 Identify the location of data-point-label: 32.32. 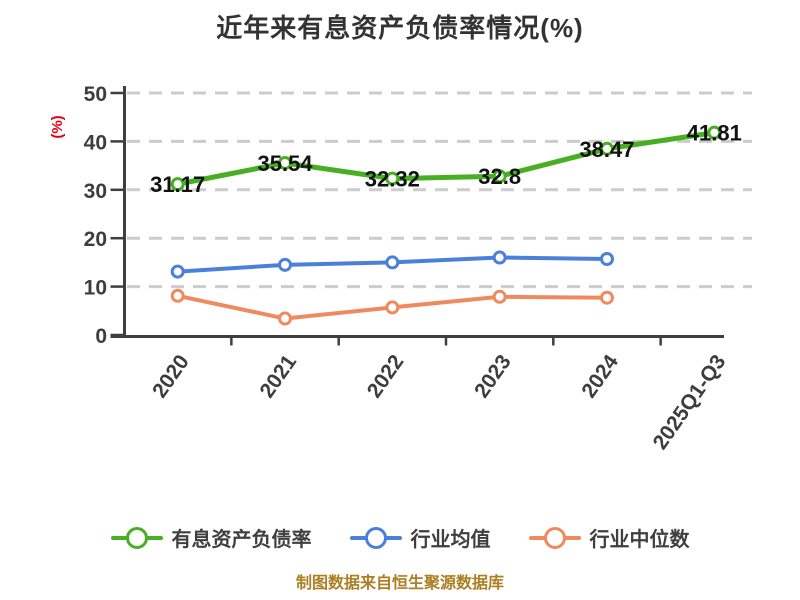
(392, 179).